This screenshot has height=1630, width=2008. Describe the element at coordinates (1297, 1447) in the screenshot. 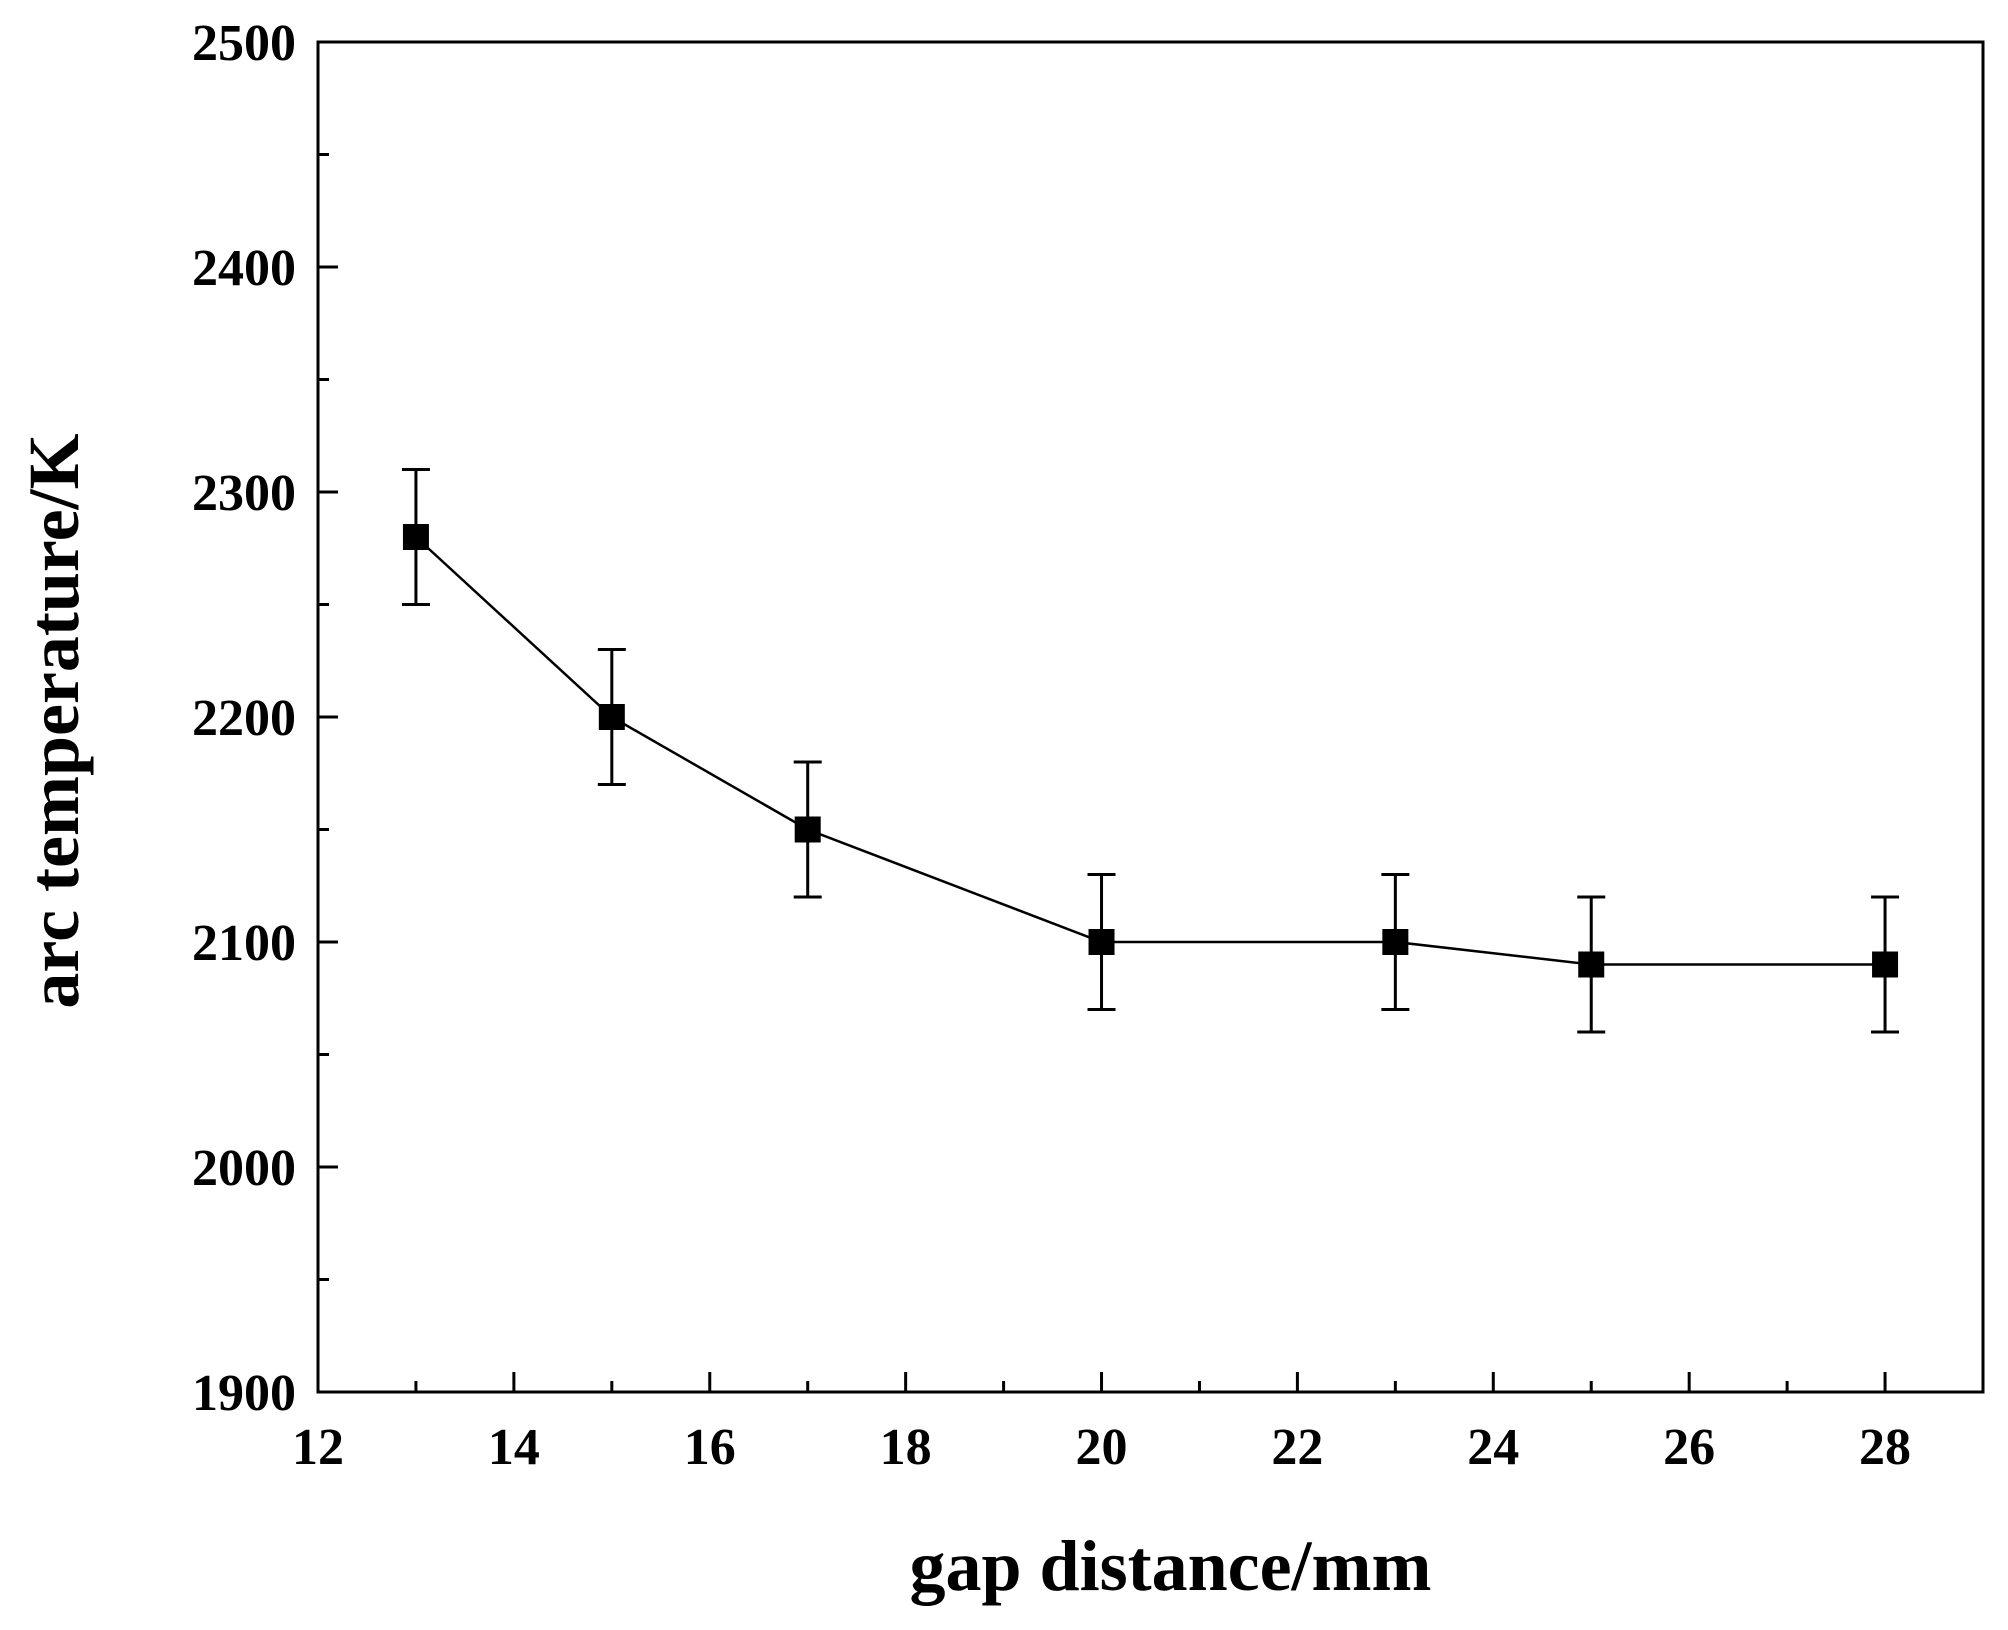

I see `x-tick-label: 22` at that location.